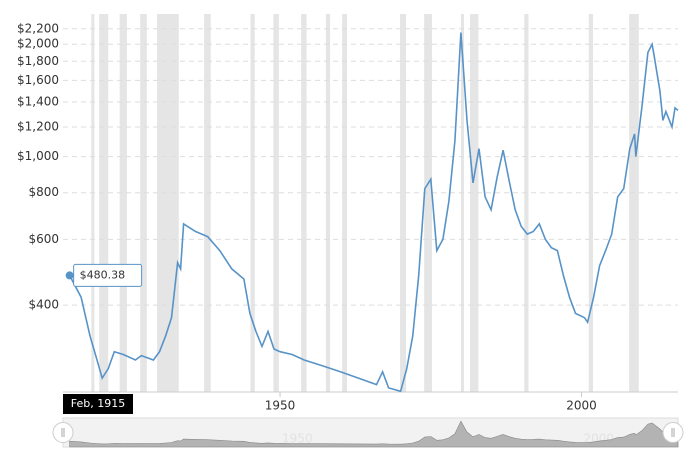 The width and height of the screenshot is (700, 476). Describe the element at coordinates (38, 80) in the screenshot. I see `y-tick-label: $1,600` at that location.